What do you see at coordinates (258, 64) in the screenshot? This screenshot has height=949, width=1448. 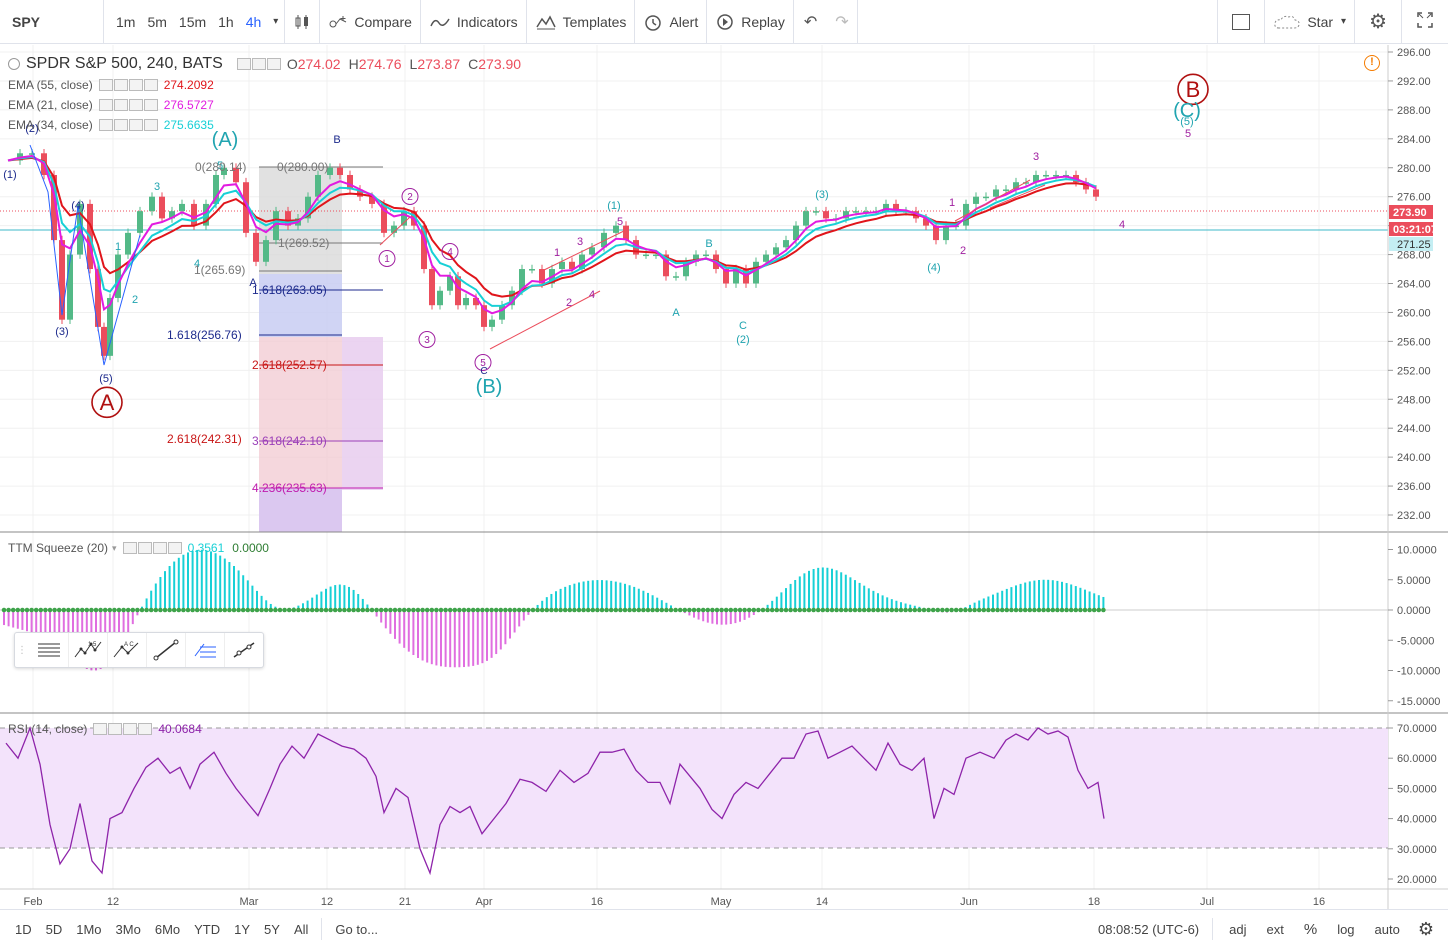 I see `legend-buttons` at bounding box center [258, 64].